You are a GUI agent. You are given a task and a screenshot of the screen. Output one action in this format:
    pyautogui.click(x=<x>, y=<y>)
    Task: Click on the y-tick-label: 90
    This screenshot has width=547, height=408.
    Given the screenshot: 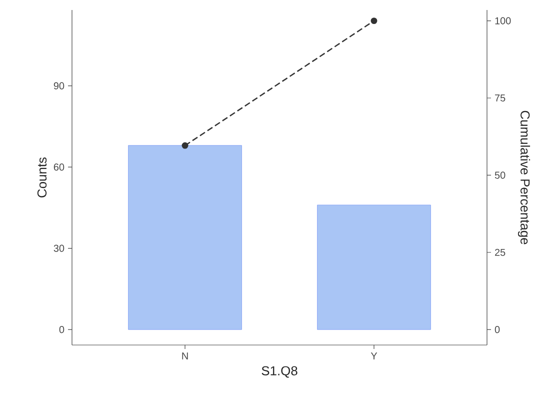 What is the action you would take?
    pyautogui.click(x=59, y=86)
    